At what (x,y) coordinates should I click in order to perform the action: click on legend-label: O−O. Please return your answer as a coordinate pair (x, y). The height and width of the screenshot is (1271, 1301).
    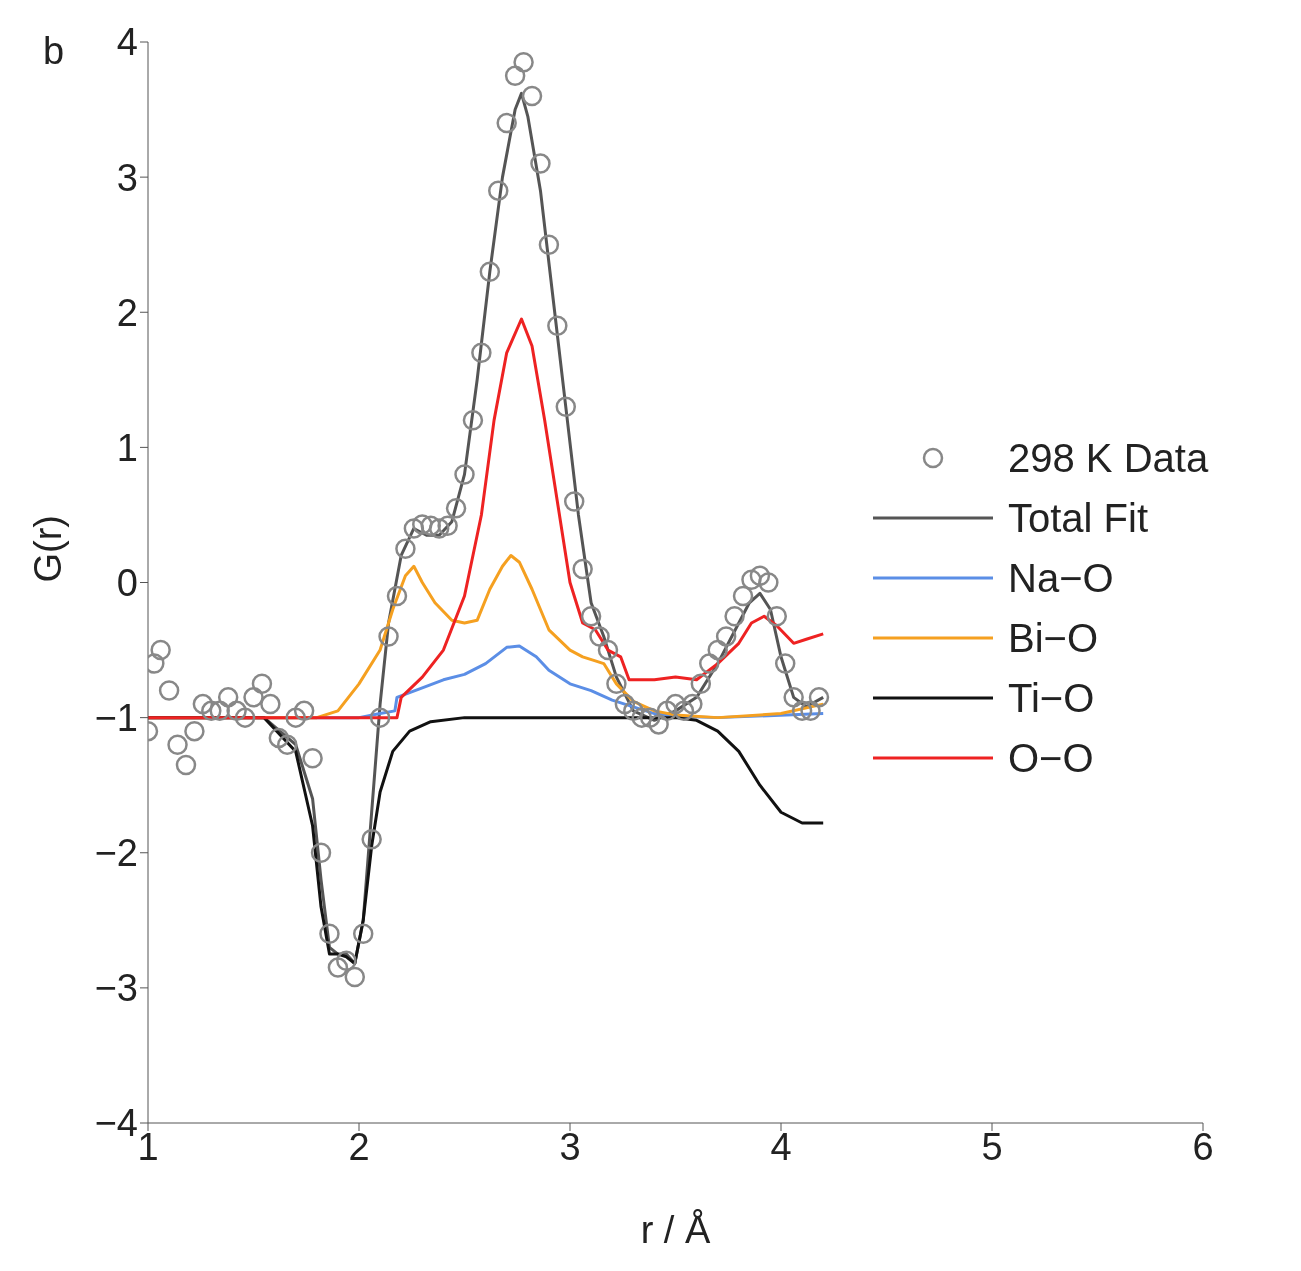
    Looking at the image, I should click on (1051, 758).